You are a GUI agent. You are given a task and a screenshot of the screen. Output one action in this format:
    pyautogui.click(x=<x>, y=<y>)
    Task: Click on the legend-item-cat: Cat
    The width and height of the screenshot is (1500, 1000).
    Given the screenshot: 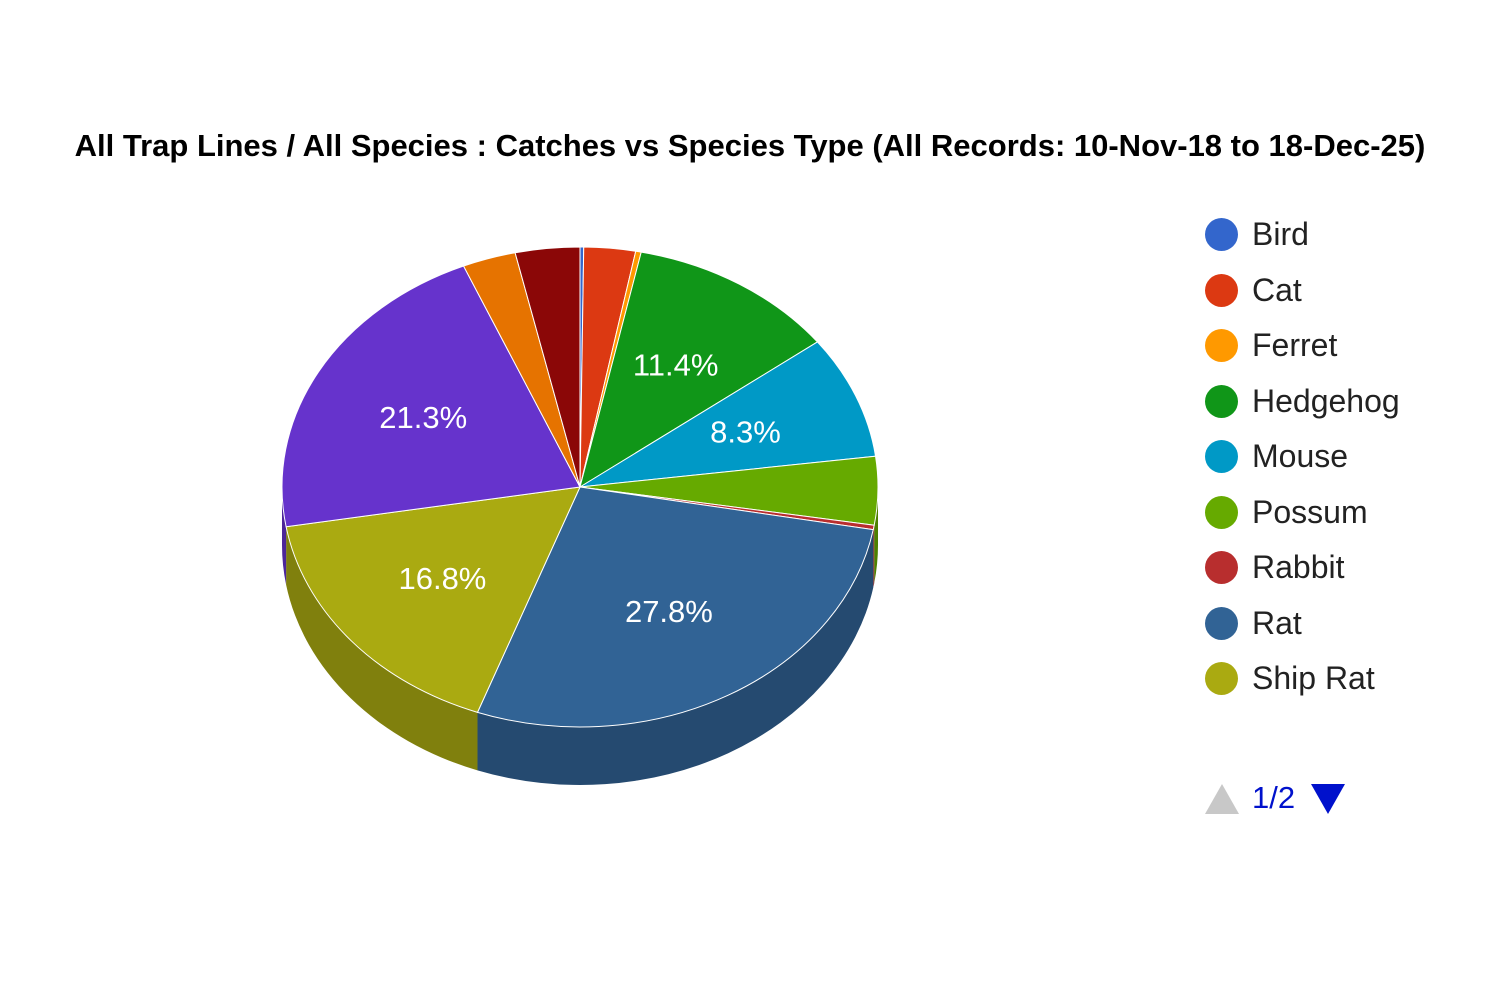 What is the action you would take?
    pyautogui.click(x=1345, y=290)
    